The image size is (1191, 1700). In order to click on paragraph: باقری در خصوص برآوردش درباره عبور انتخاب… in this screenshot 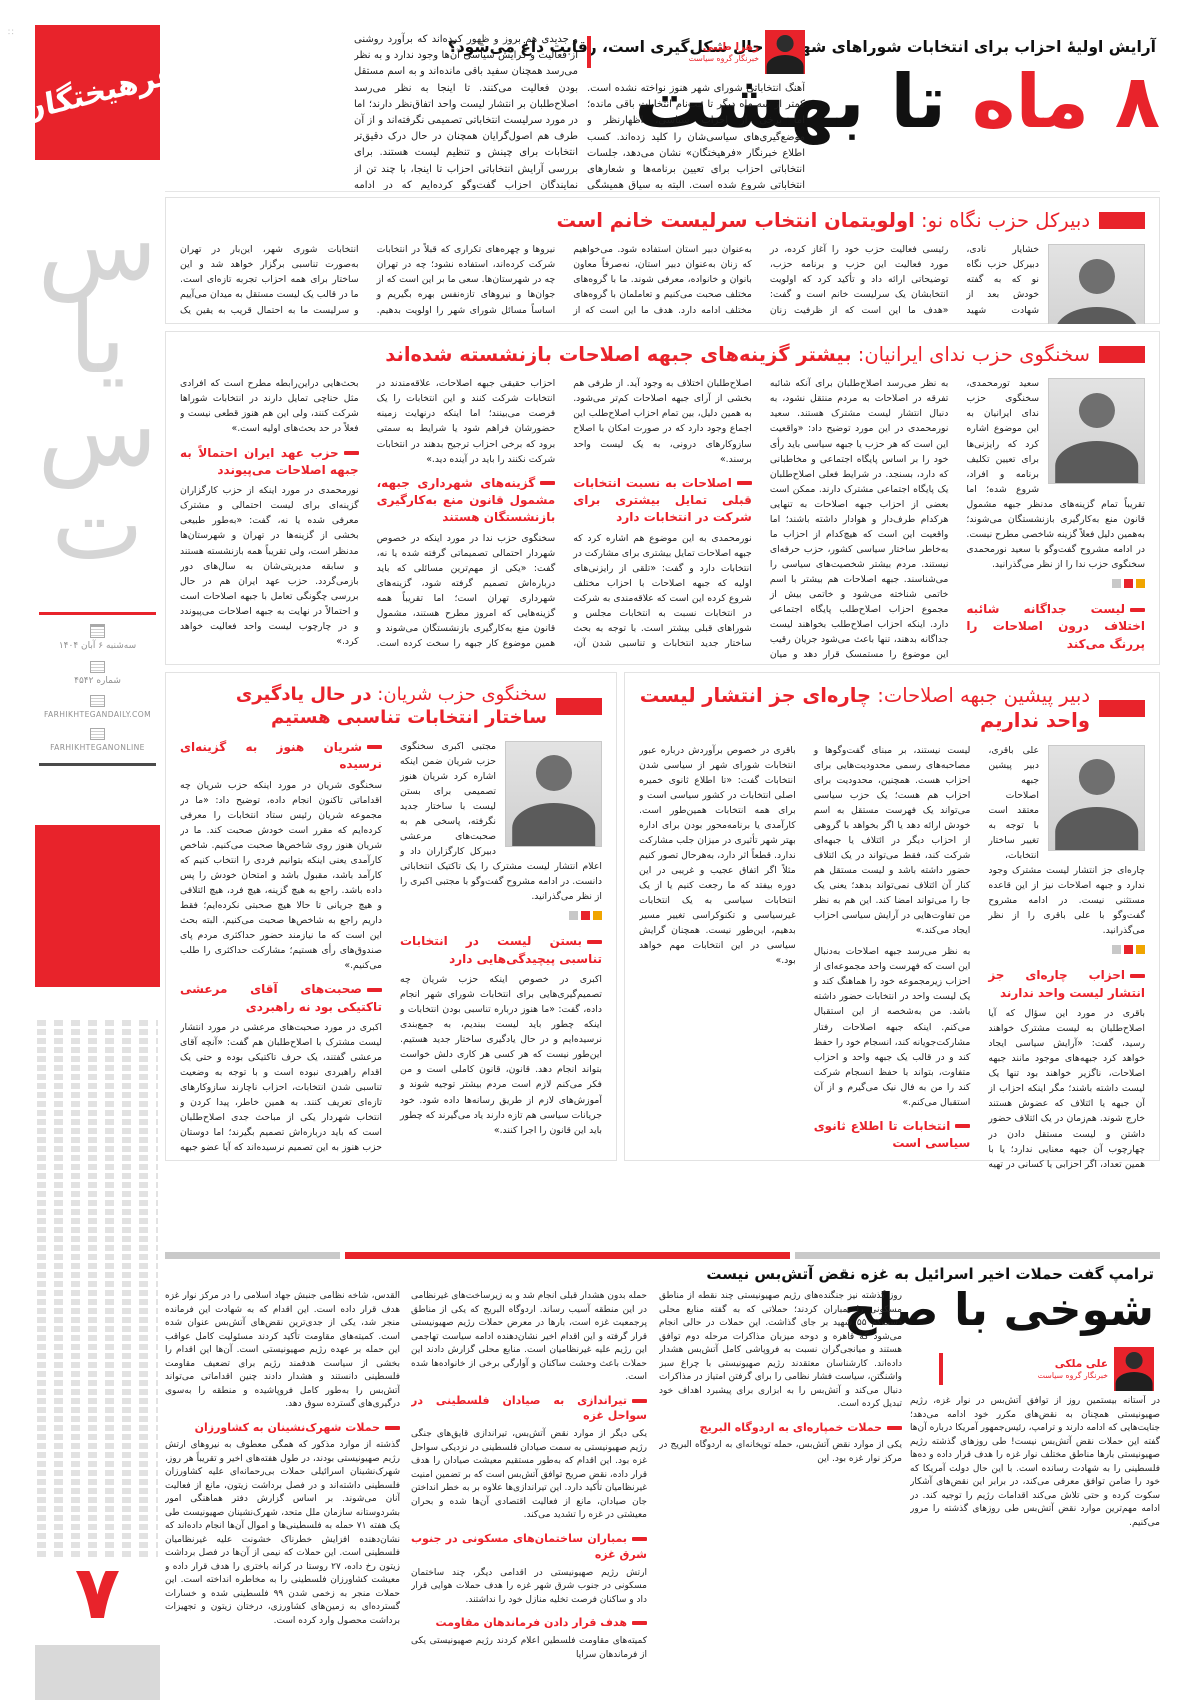, I will do `click(717, 855)`.